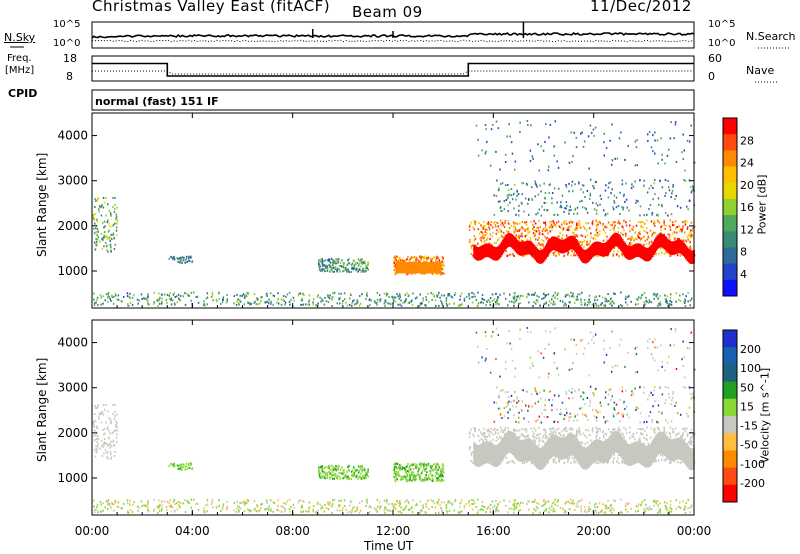 The image size is (800, 554). What do you see at coordinates (393, 35) in the screenshot?
I see `noise-panel-frame` at bounding box center [393, 35].